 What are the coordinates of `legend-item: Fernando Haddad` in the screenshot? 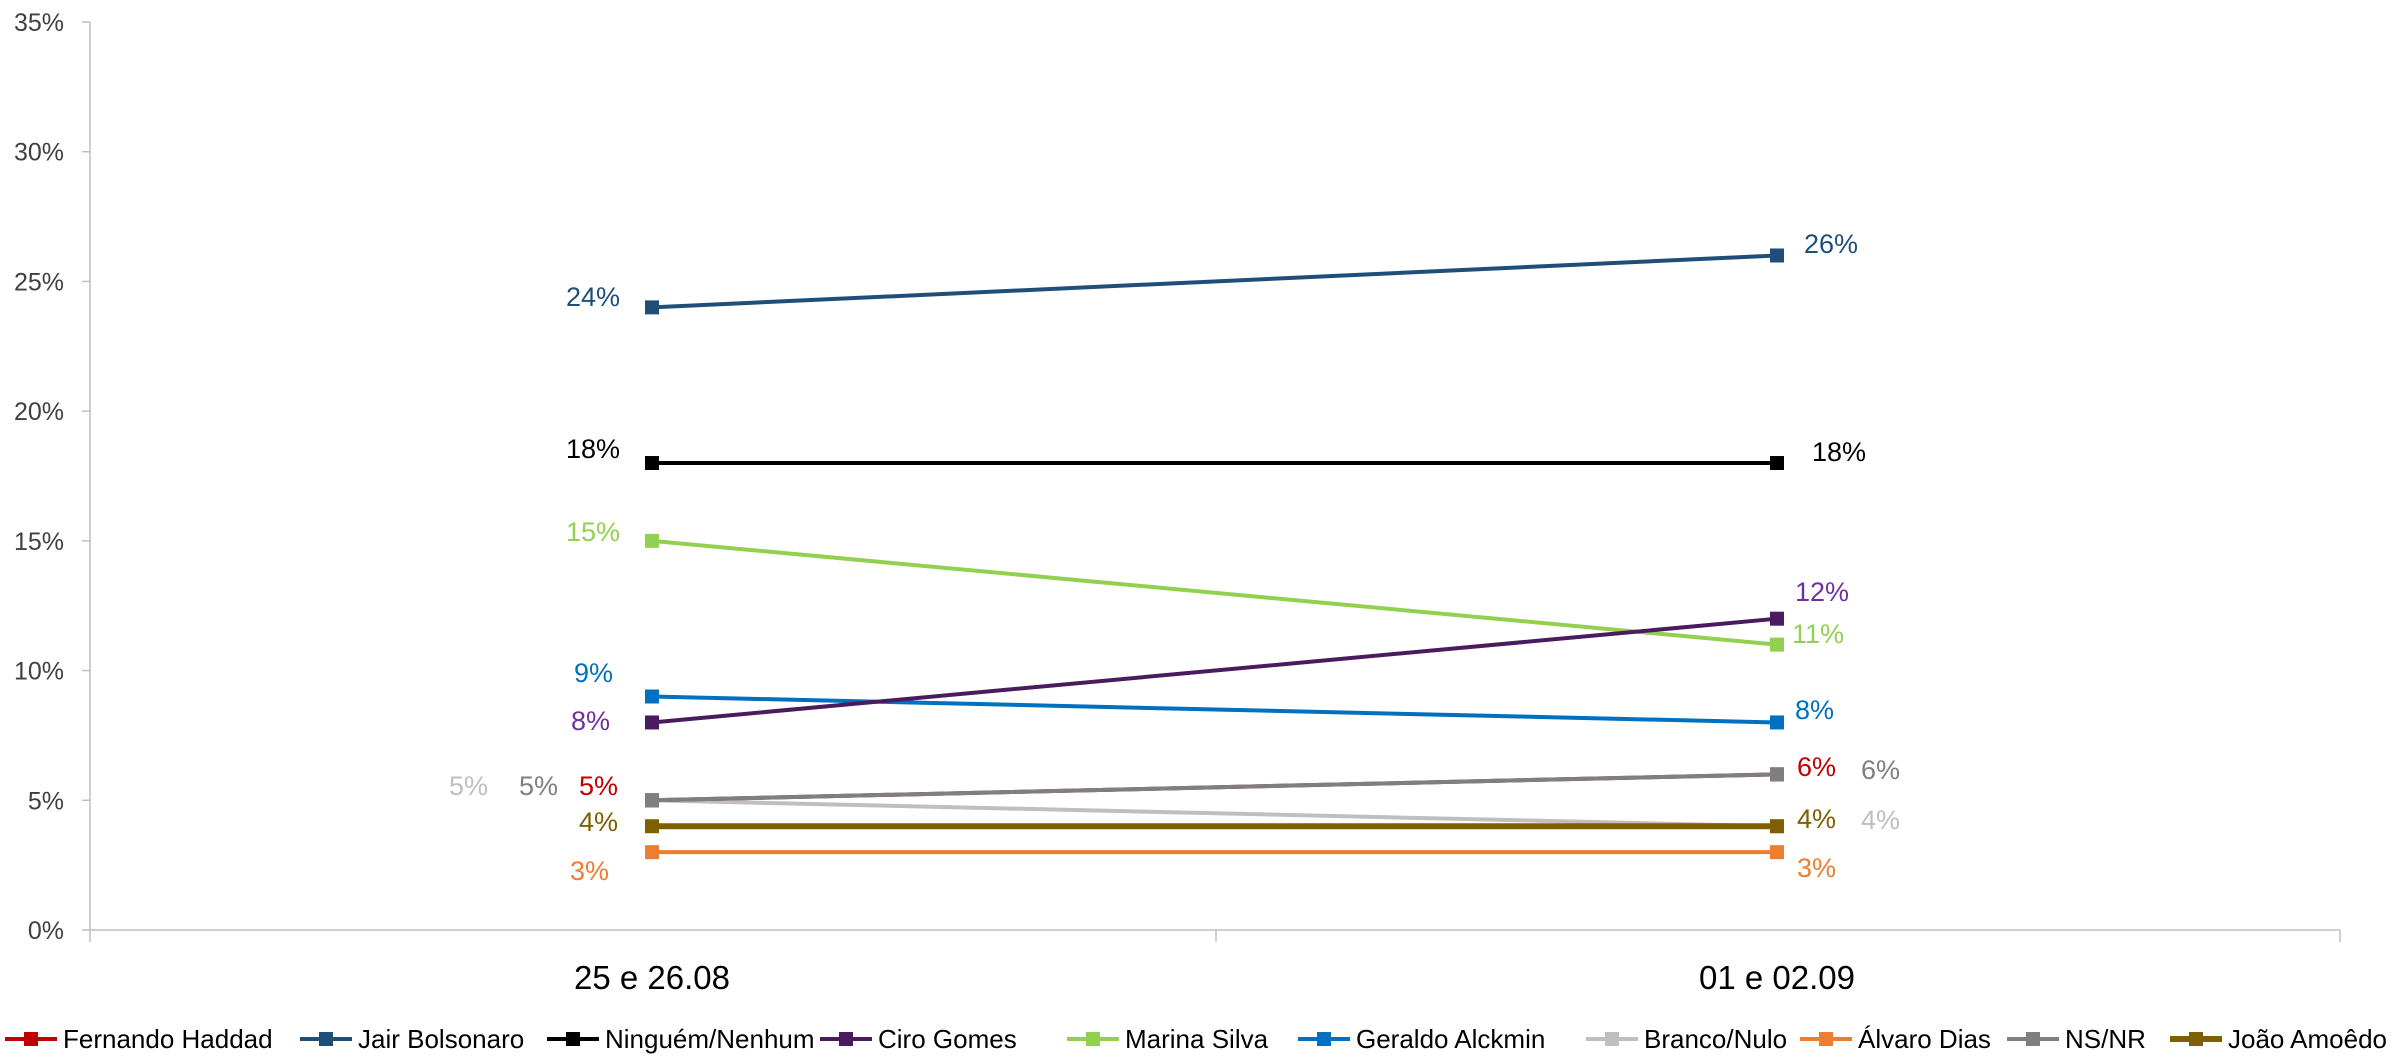 It's located at (139, 1039).